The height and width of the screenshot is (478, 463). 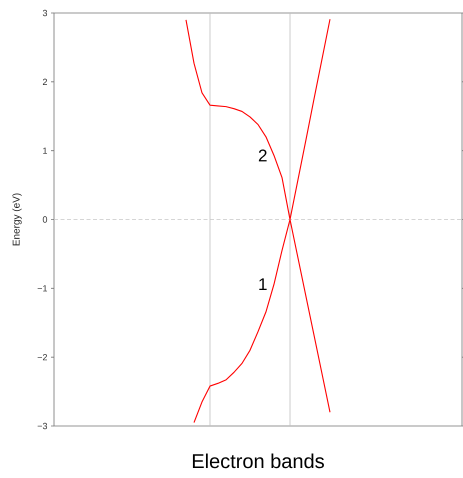 What do you see at coordinates (45, 151) in the screenshot?
I see `y-tick-label: 1` at bounding box center [45, 151].